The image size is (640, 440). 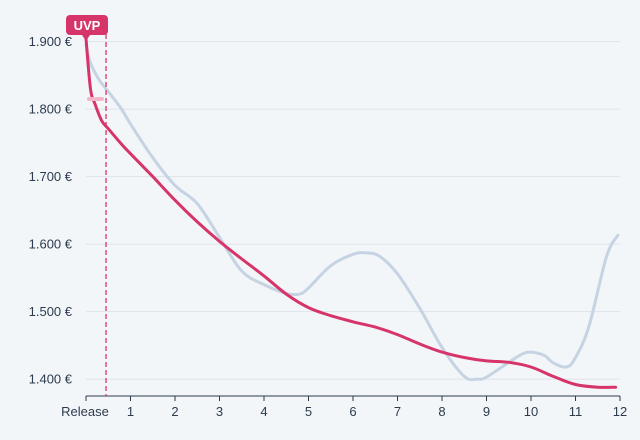 I want to click on x-tick-label: 2, so click(x=174, y=411).